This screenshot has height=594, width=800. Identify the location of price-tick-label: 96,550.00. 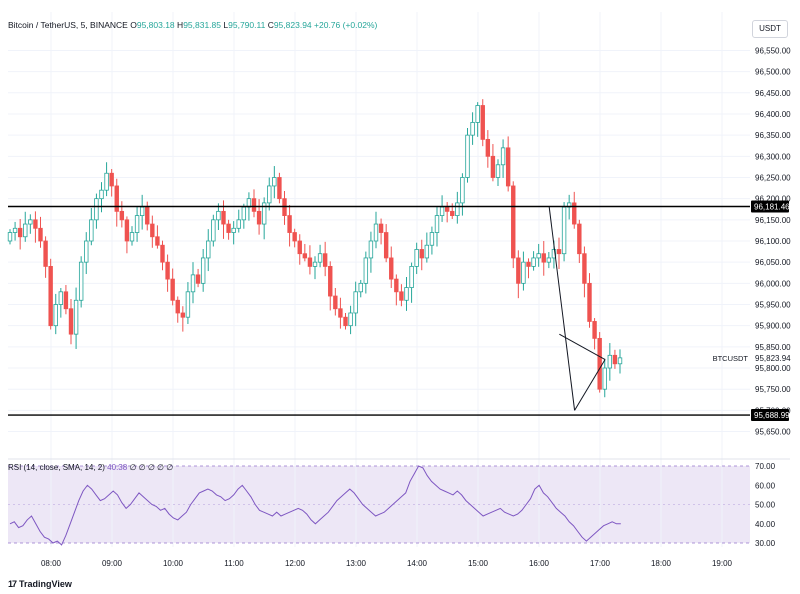
(773, 50).